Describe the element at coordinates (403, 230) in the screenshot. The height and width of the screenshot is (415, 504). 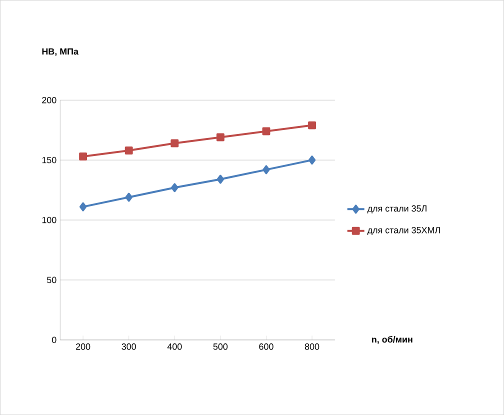
I see `legend-label: для стали 35ХМЛ` at that location.